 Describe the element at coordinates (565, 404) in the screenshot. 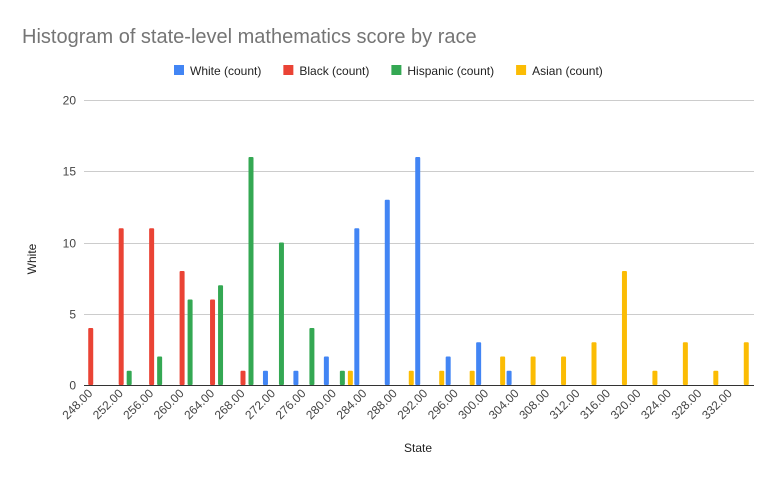

I see `x-tick-label: 312.00` at that location.